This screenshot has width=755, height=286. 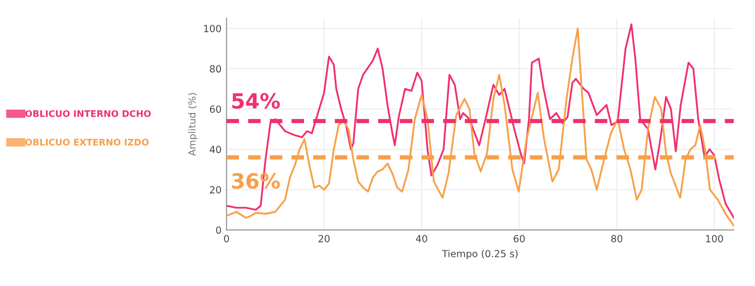 I want to click on x-tick-label: 80, so click(x=616, y=238).